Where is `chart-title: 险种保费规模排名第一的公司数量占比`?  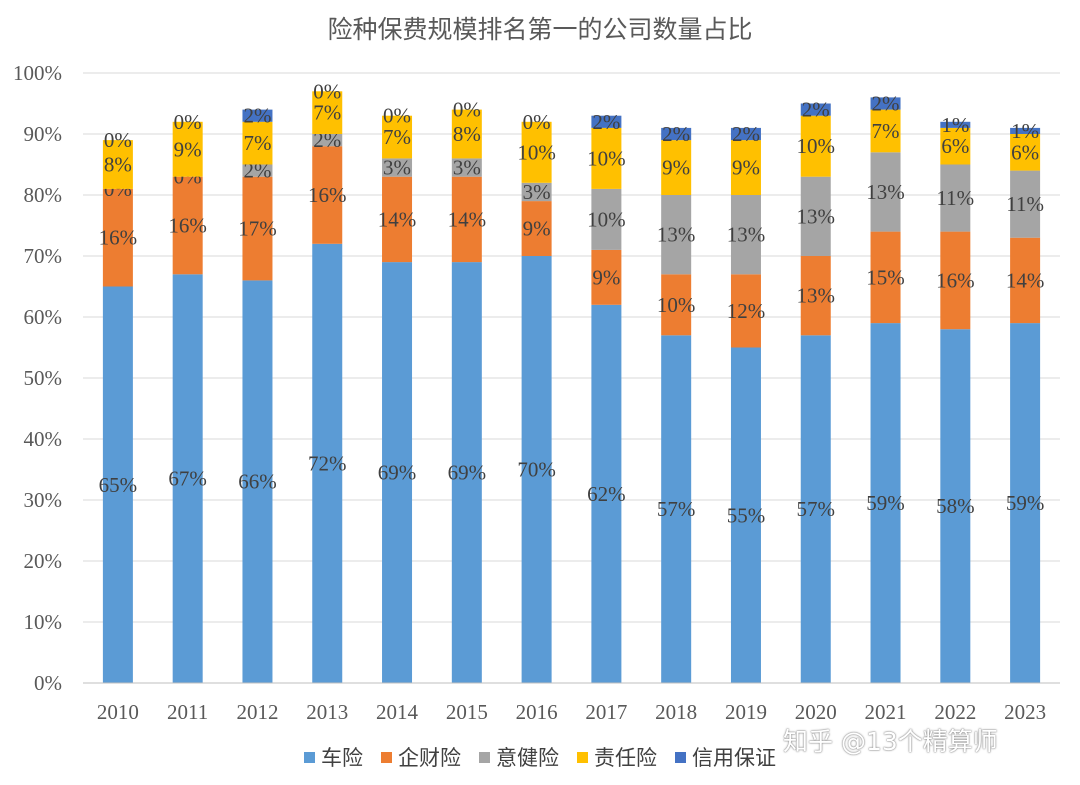
chart-title: 险种保费规模排名第一的公司数量占比 is located at coordinates (540, 29).